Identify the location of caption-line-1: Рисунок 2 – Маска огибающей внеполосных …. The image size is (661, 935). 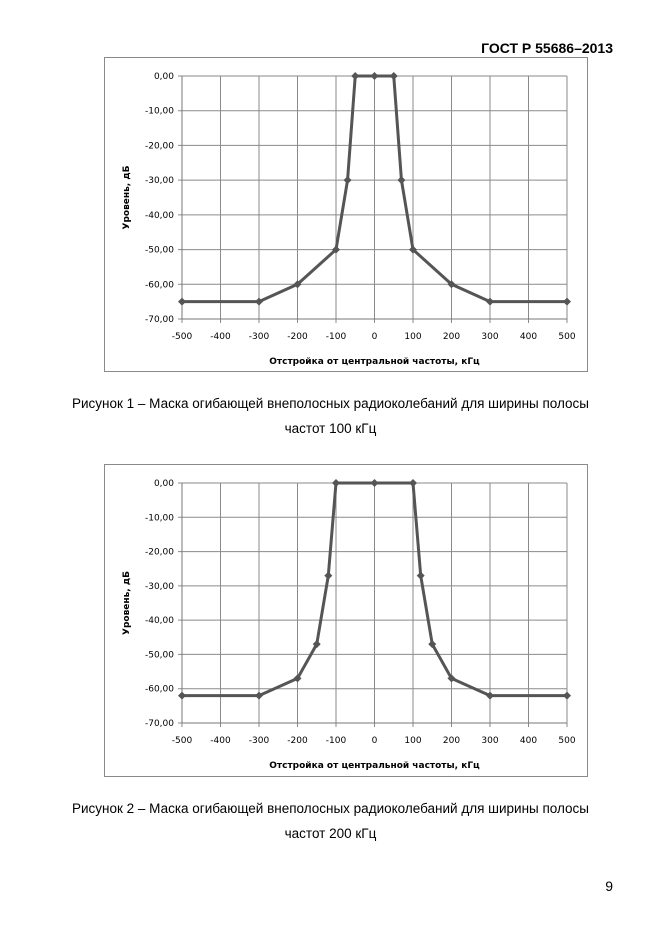
(330, 808).